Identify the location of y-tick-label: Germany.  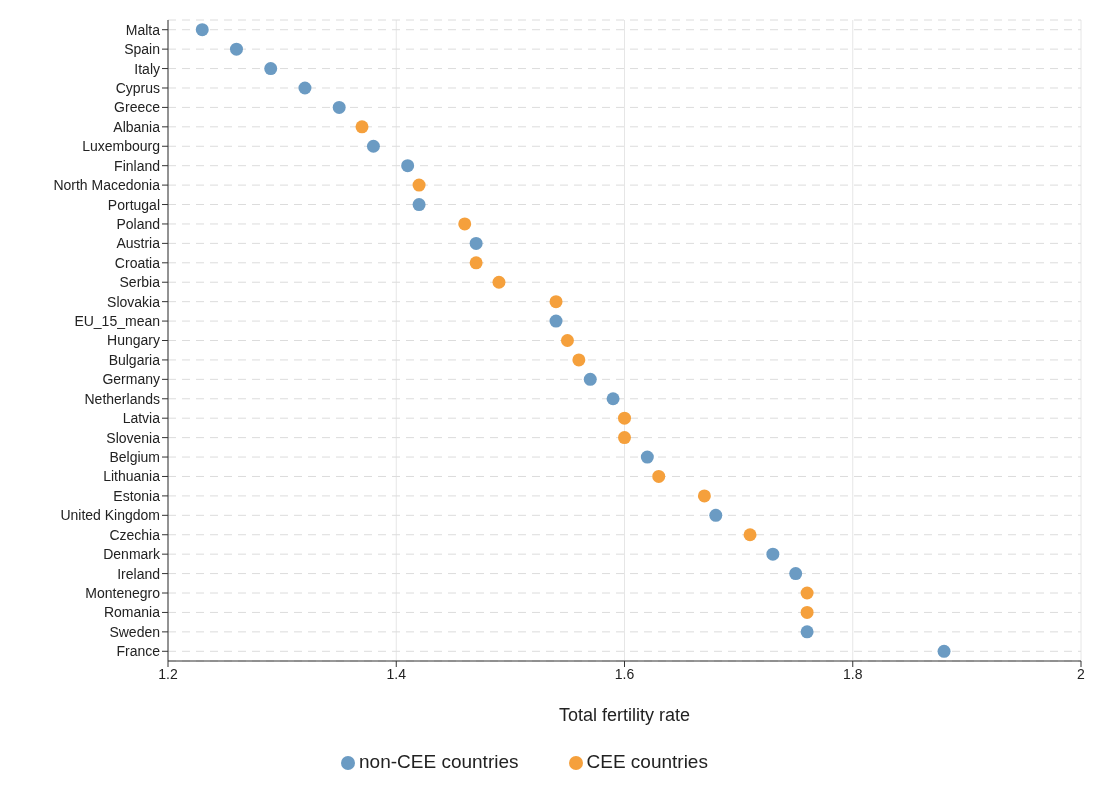
(131, 379).